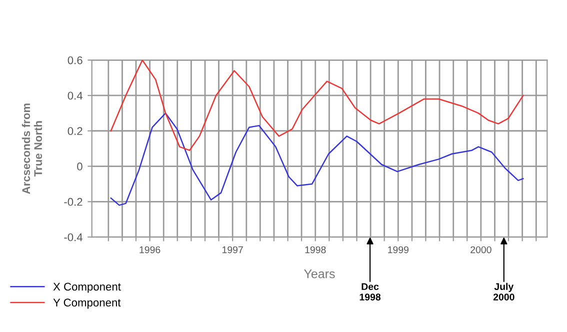 The width and height of the screenshot is (567, 332). Describe the element at coordinates (315, 250) in the screenshot. I see `x-tick-label: 1998` at that location.